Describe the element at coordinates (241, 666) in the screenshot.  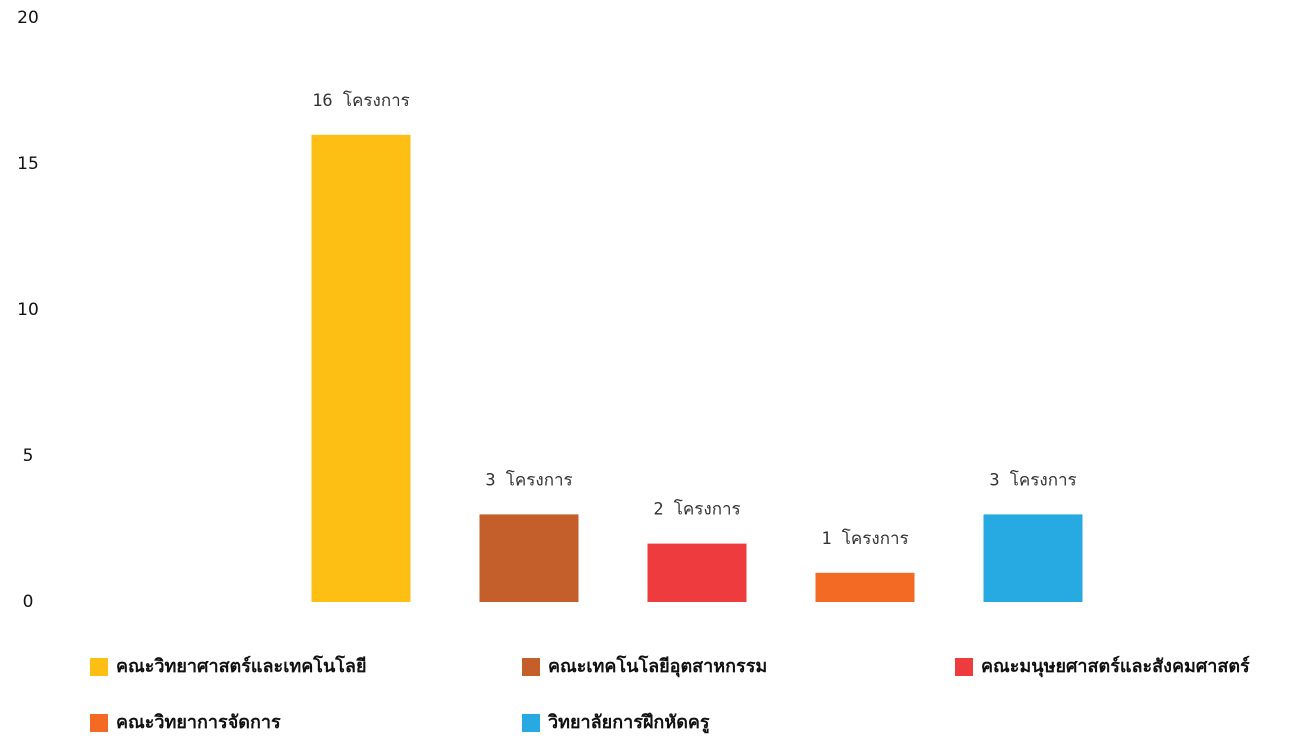
I see `legend-label: คณะวิทยาศาสตร์และเทคโนโลยี` at that location.